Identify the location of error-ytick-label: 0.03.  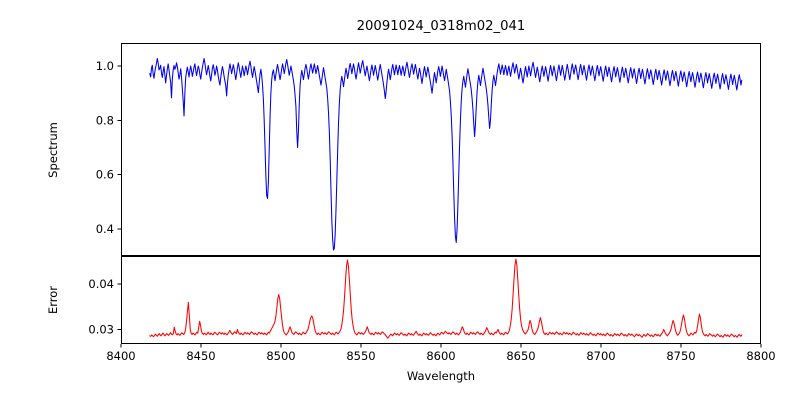
(101, 329).